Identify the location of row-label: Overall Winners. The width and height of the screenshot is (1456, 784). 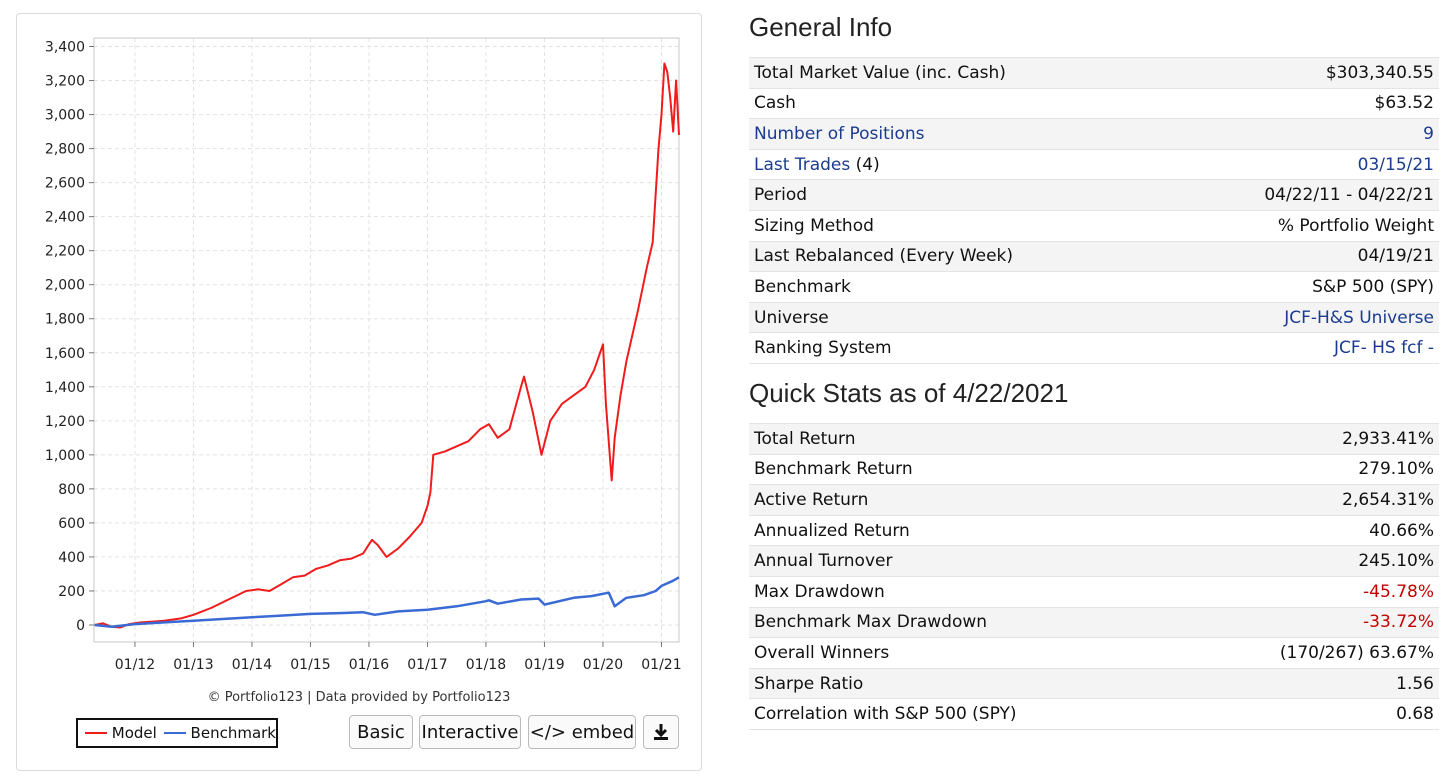
(964, 653).